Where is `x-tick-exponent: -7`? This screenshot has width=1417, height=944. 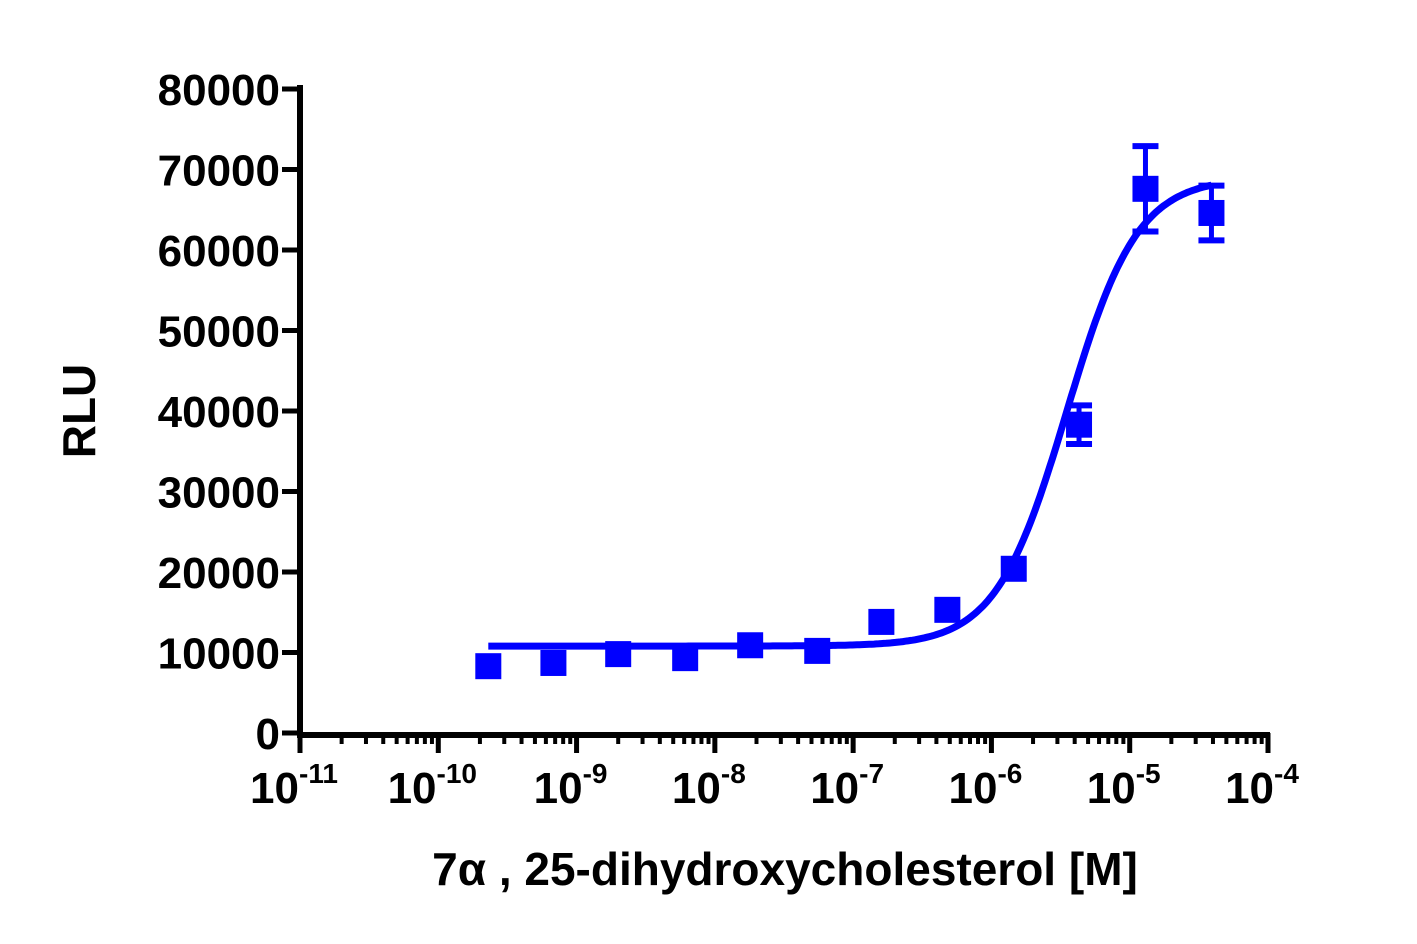 x-tick-exponent: -7 is located at coordinates (871, 773).